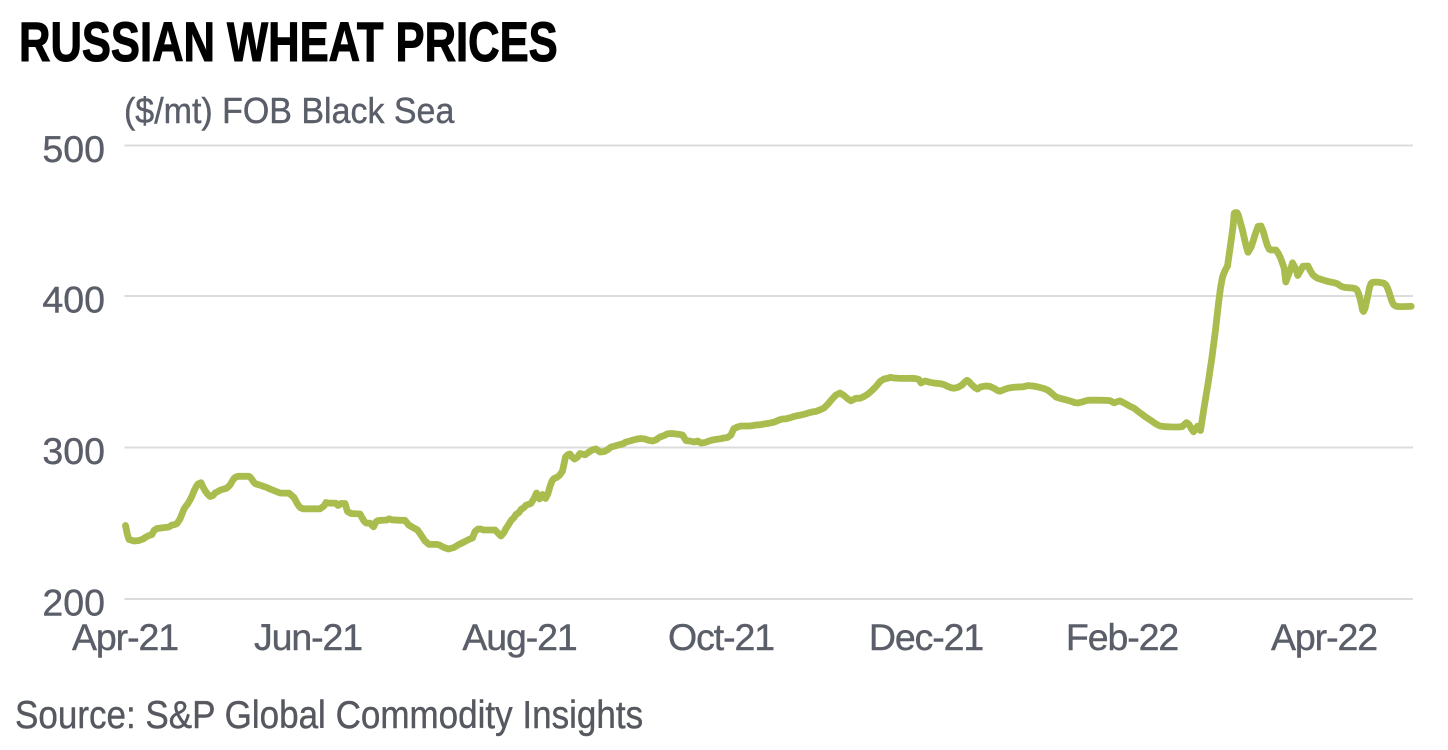 The width and height of the screenshot is (1448, 750). I want to click on svg-text: 400, so click(73, 300).